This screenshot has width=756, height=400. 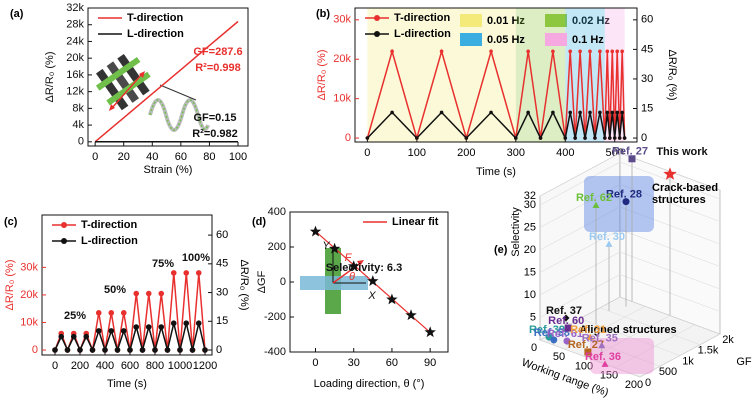 I want to click on x-tick-label: 90, so click(x=430, y=363).